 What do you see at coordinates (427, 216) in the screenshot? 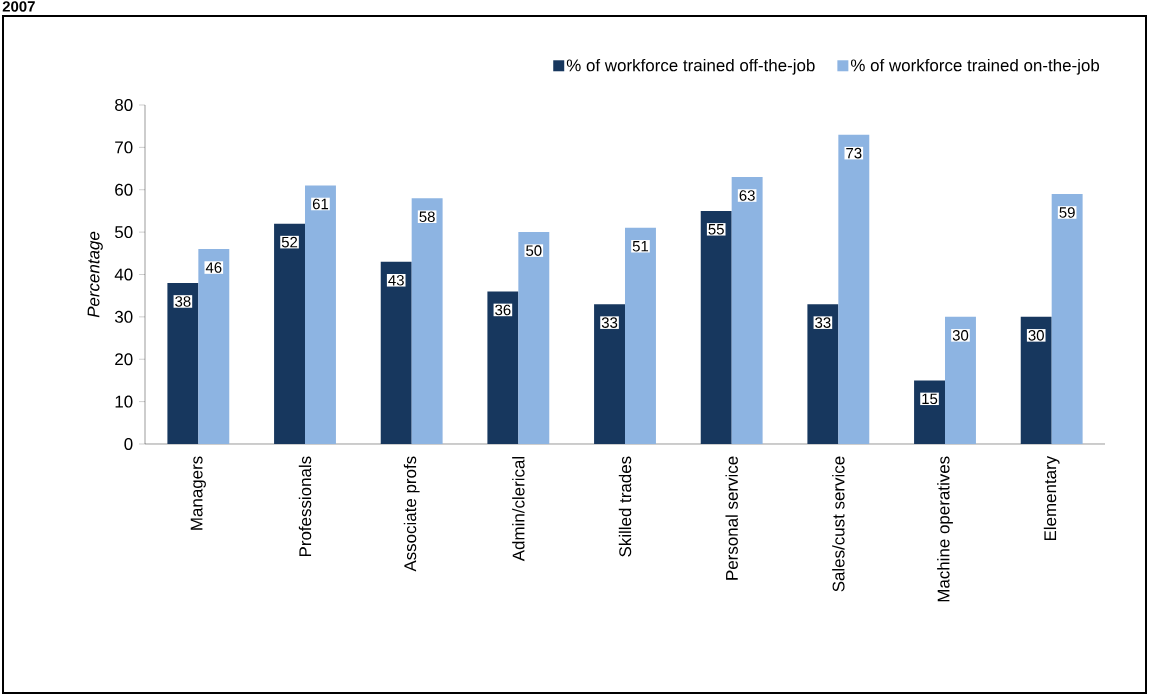
I see `data-label: 58` at bounding box center [427, 216].